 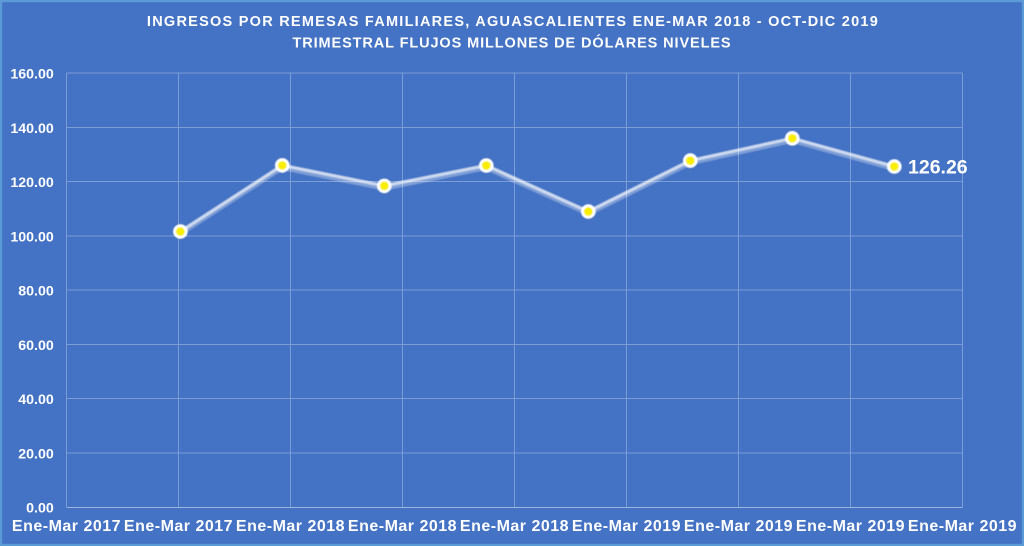 What do you see at coordinates (32, 183) in the screenshot?
I see `svg-text: 120.00` at bounding box center [32, 183].